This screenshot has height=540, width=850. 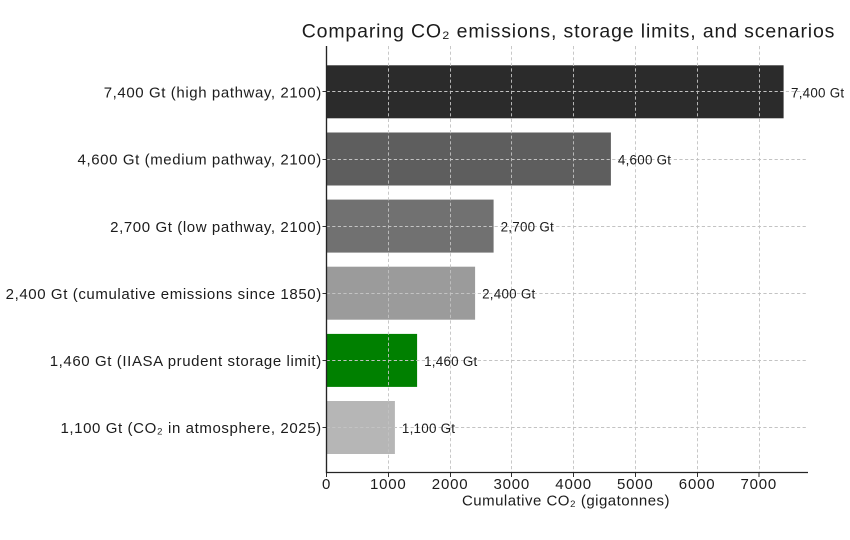 What do you see at coordinates (388, 484) in the screenshot?
I see `svg-text: 1000` at bounding box center [388, 484].